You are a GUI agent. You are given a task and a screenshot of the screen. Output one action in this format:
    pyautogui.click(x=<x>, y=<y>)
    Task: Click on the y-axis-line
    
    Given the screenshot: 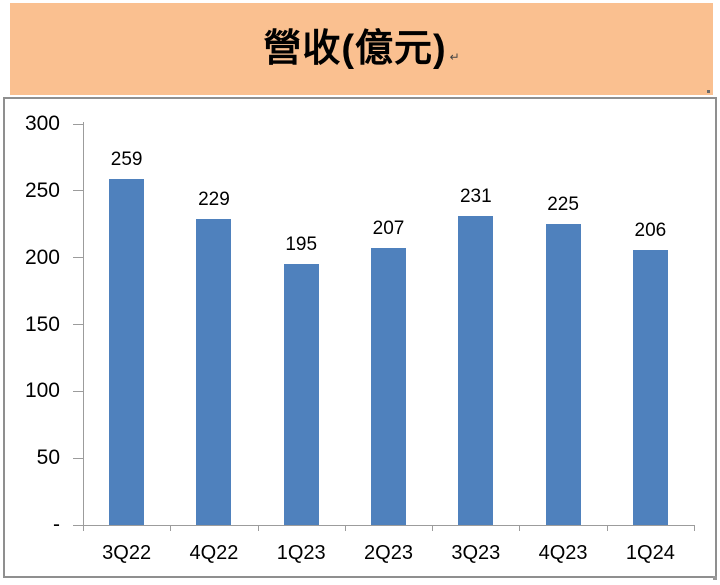 What is the action you would take?
    pyautogui.click(x=83, y=323)
    